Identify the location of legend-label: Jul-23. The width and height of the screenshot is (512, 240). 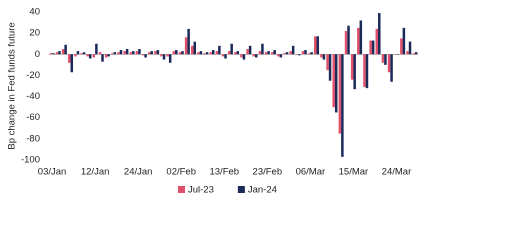
(201, 190).